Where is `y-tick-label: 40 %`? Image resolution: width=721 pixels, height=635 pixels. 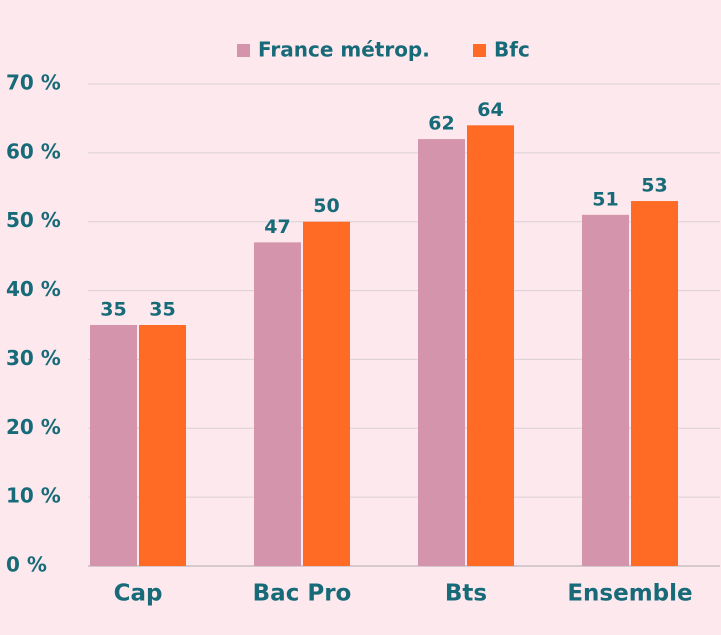 y-tick-label: 40 % is located at coordinates (33, 289).